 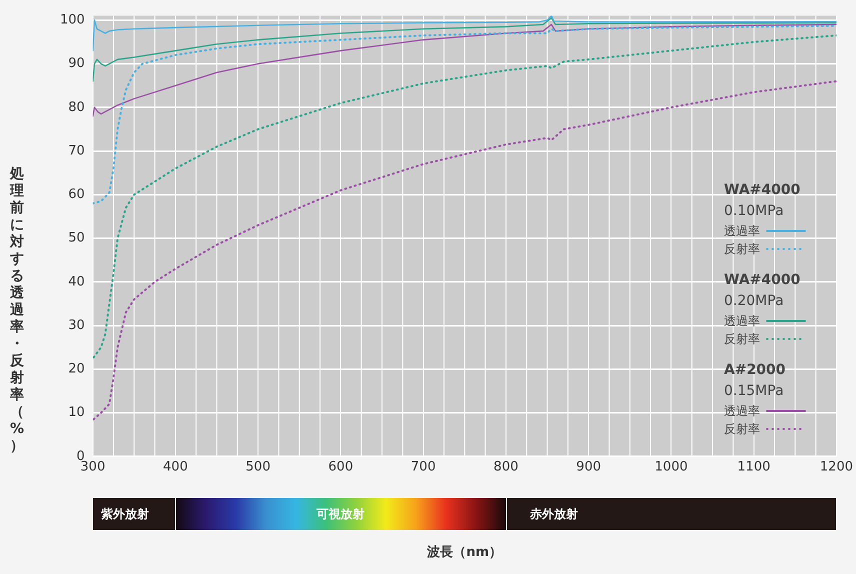 What do you see at coordinates (754, 391) in the screenshot?
I see `annotation: 0.15MPa` at bounding box center [754, 391].